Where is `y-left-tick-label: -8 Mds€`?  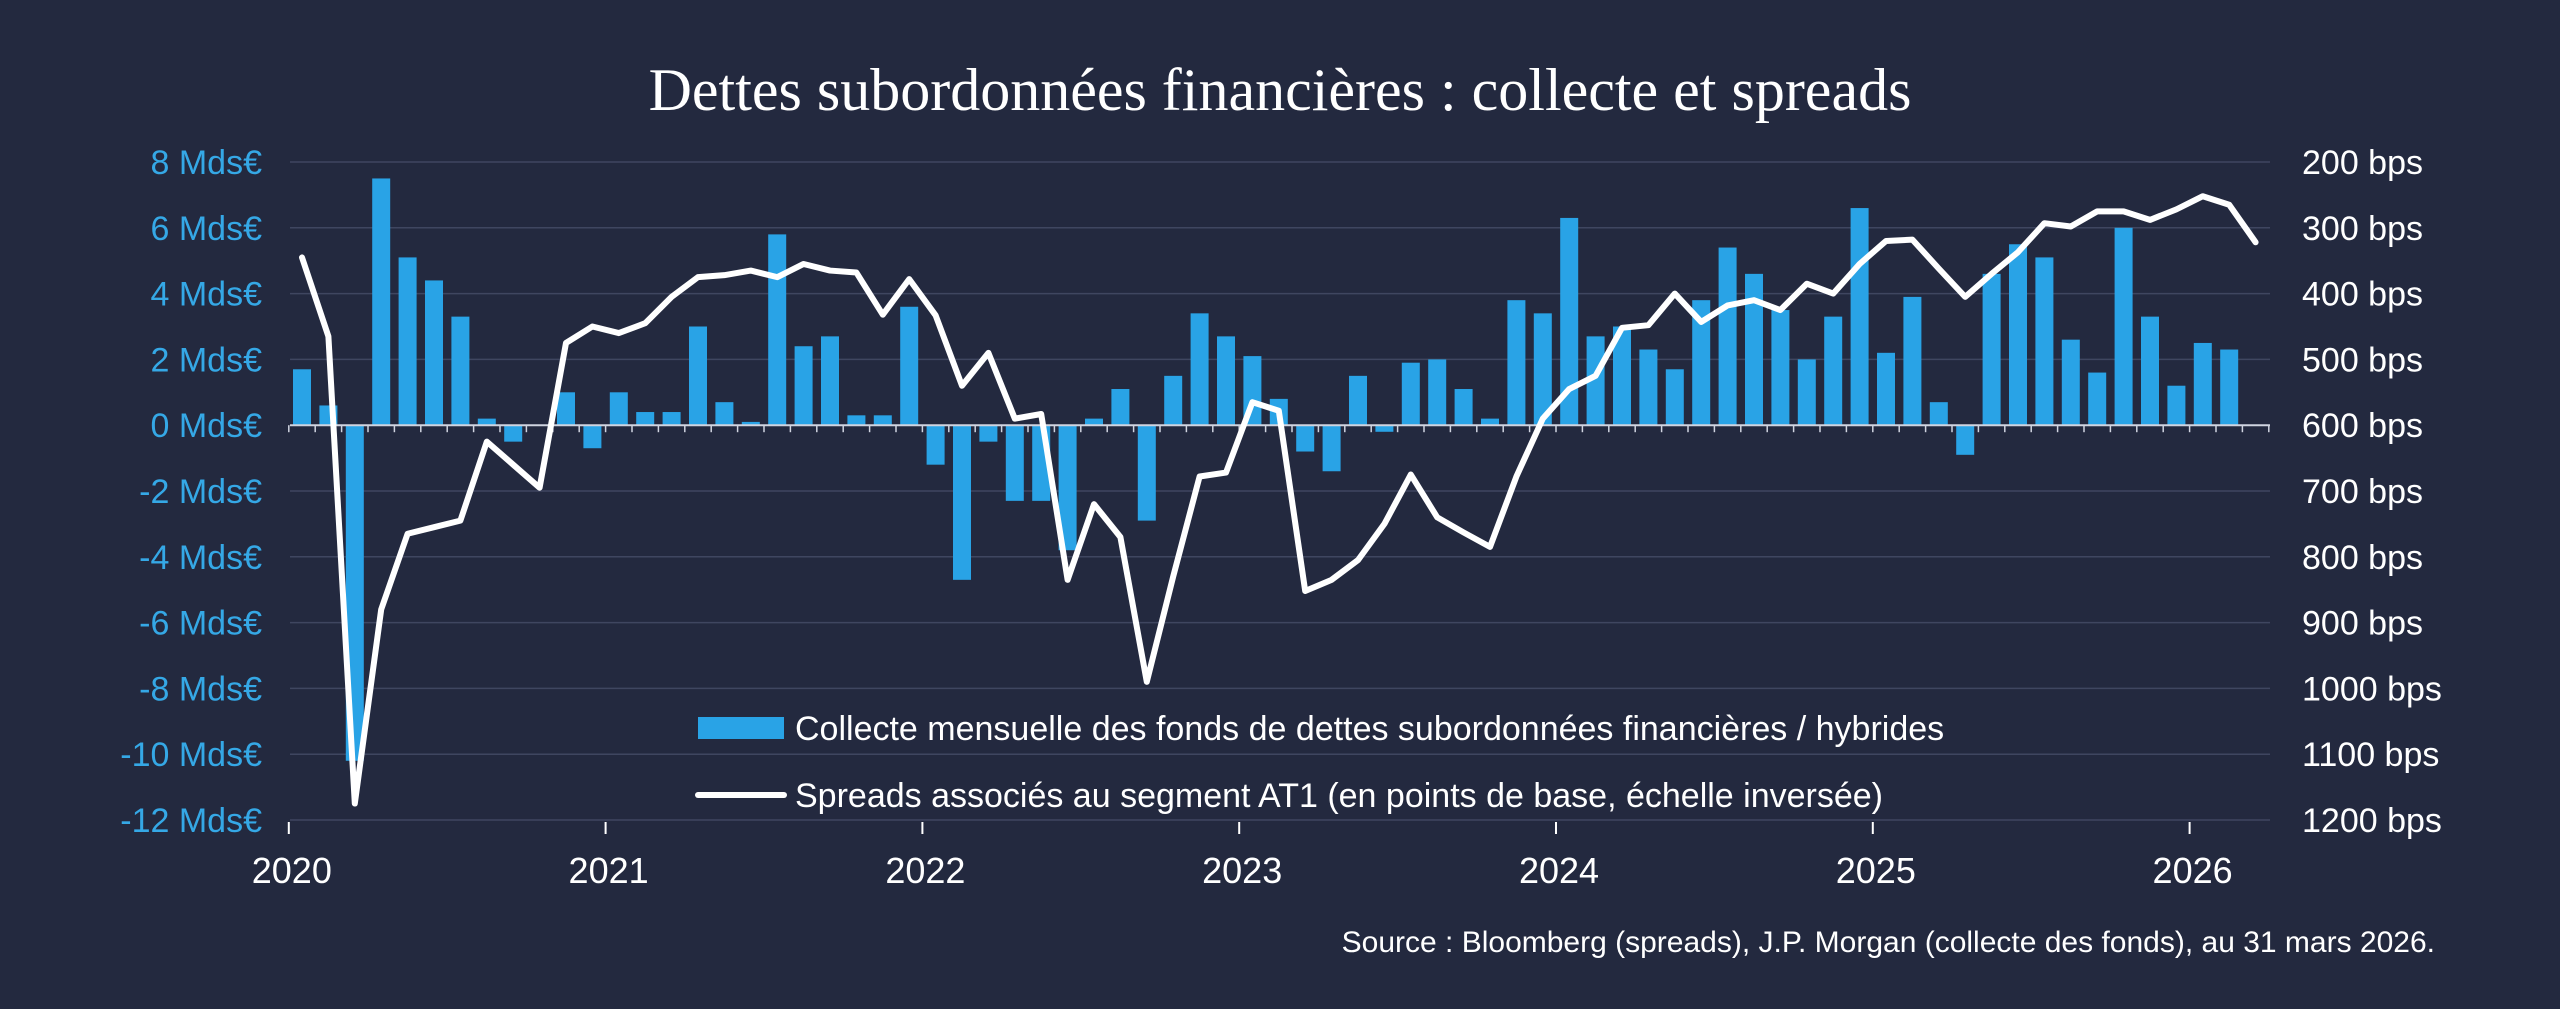
y-left-tick-label: -8 Mds€ is located at coordinates (200, 689).